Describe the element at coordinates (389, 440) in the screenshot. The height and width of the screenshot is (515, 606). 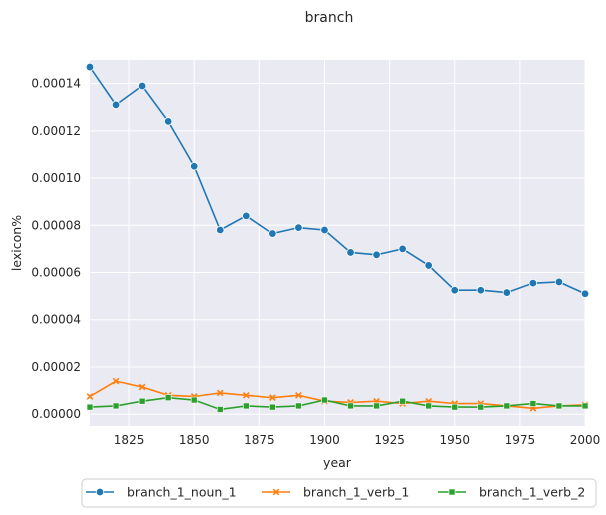
I see `x-tick-label: 1925` at that location.